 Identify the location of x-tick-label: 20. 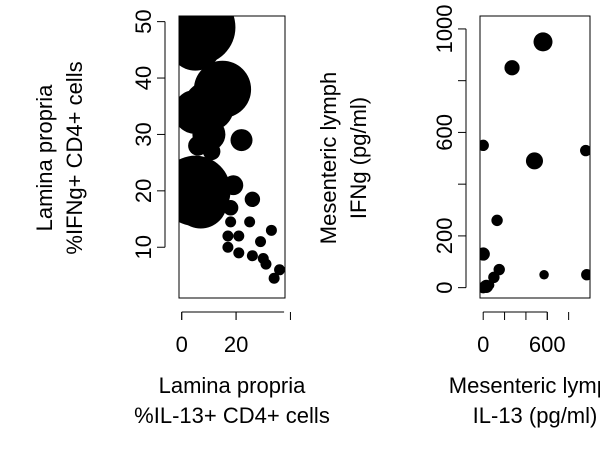
(236, 344).